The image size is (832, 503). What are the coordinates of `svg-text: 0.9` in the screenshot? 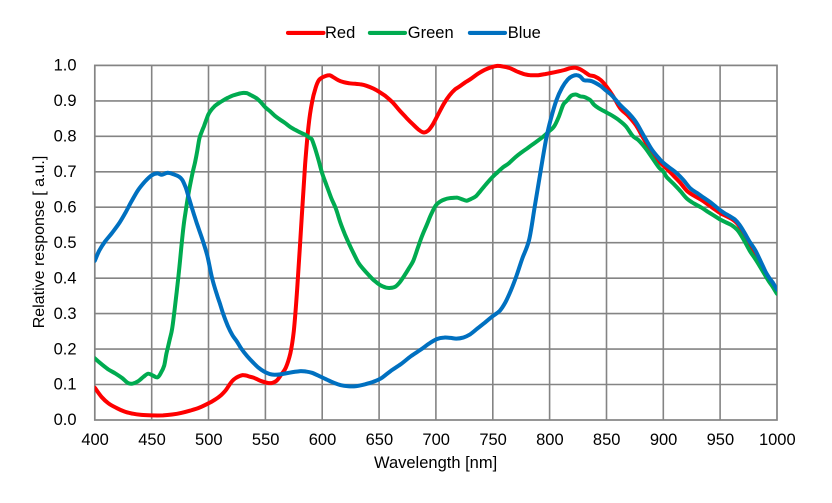 It's located at (65, 101).